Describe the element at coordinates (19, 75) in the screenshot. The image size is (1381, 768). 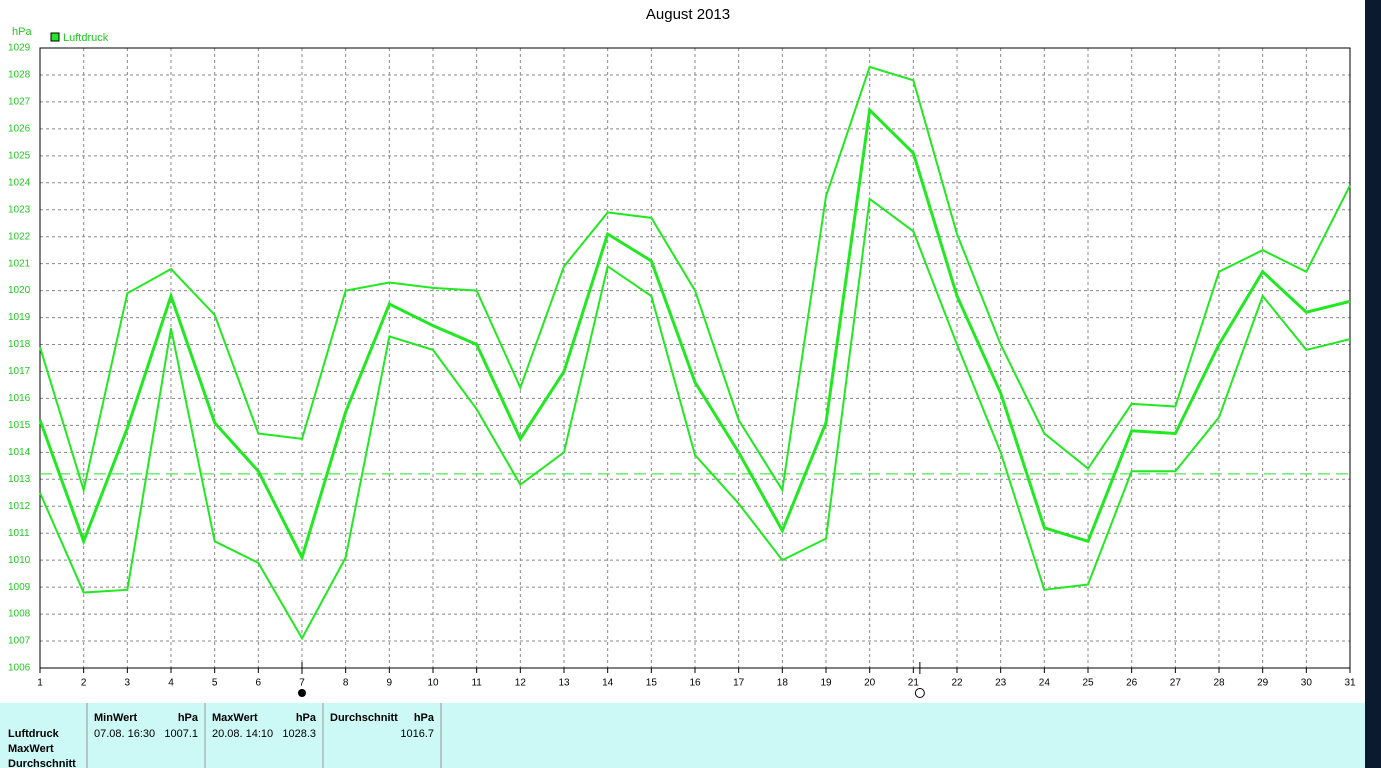
I see `y-tick-label: 1028` at that location.